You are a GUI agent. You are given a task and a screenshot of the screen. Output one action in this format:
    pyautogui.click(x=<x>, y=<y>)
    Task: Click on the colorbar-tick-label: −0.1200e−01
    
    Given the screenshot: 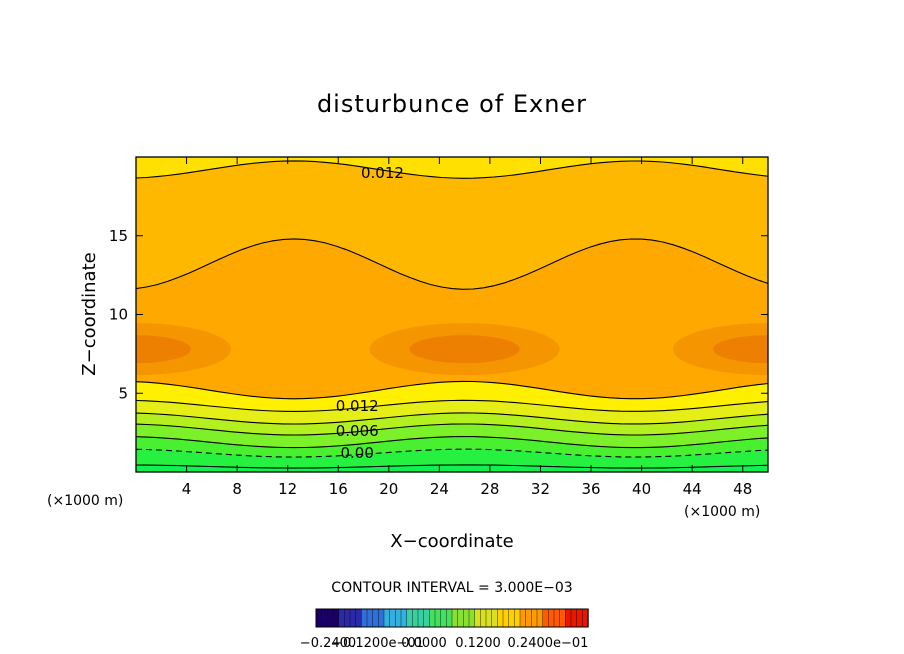 What is the action you would take?
    pyautogui.click(x=378, y=643)
    